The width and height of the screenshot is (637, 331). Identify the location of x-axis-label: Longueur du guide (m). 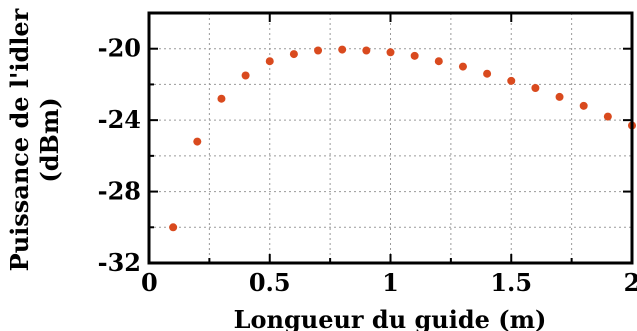
(390, 318).